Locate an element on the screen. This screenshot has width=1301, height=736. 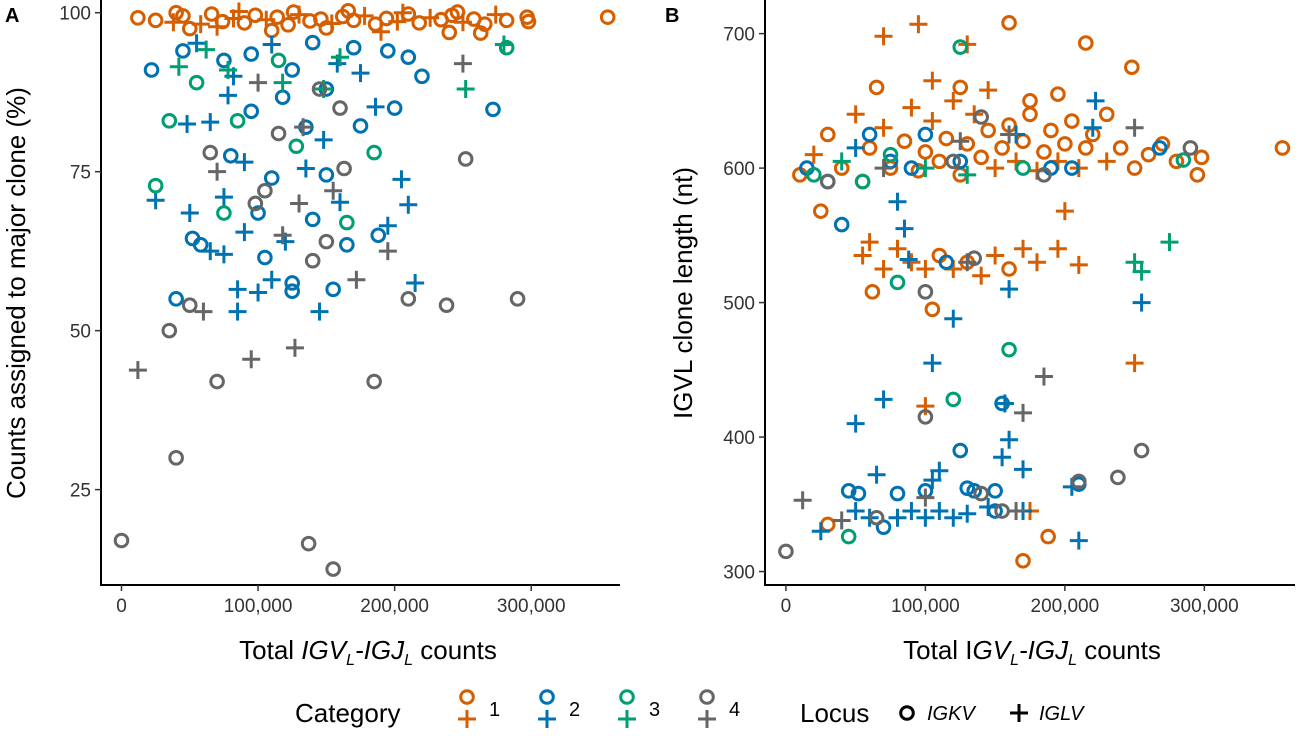
legend: Category 1 2 3 4 Locus IGKV IGLV is located at coordinates (690, 708).